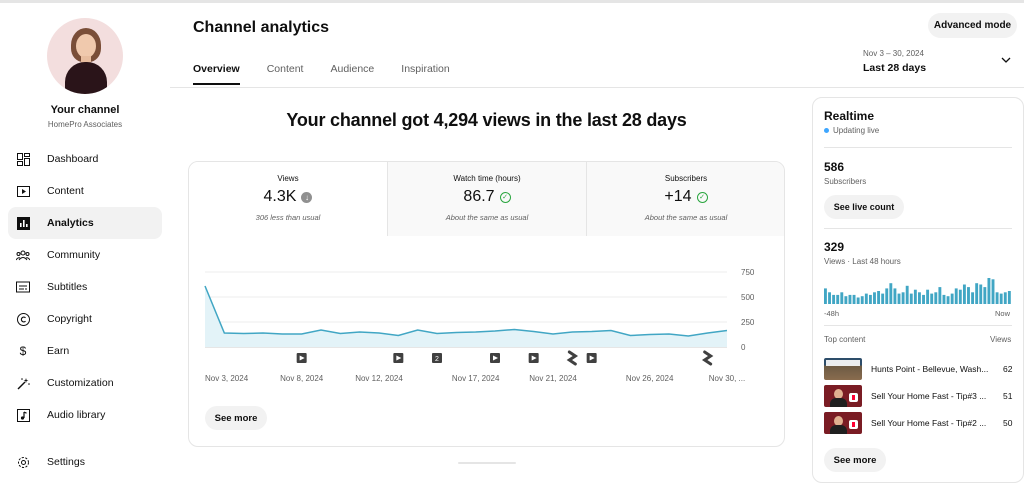  I want to click on shorts-icon, so click(853, 424).